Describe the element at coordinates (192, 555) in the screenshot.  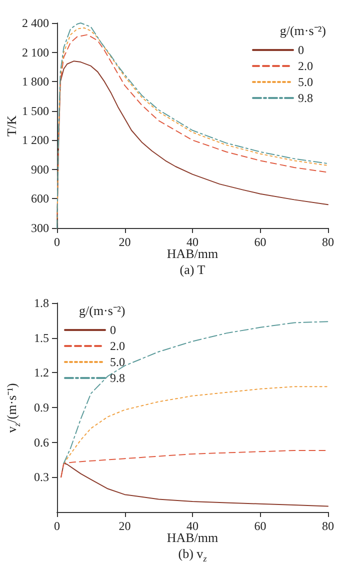
I see `text: (b) v$_{z}$` at that location.